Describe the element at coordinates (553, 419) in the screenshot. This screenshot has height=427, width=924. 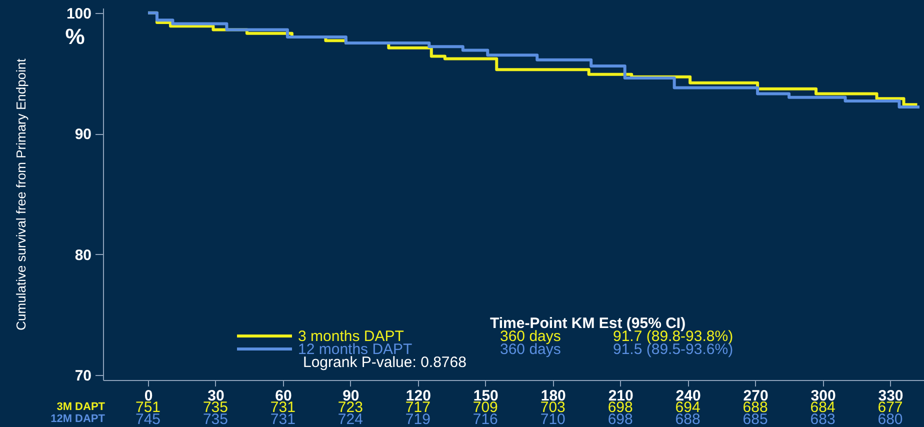
I see `text: 710` at that location.